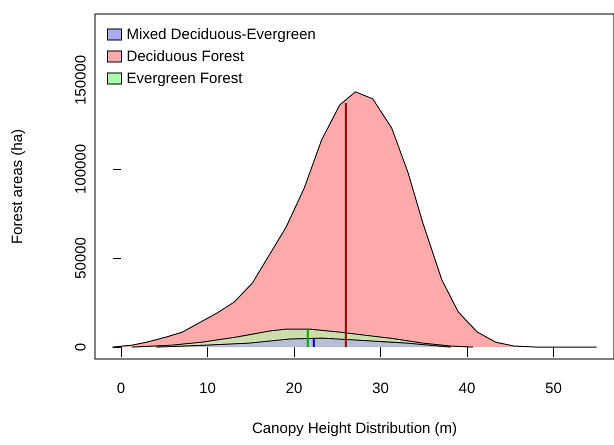  I want to click on y-tick-label: 100000, so click(81, 169).